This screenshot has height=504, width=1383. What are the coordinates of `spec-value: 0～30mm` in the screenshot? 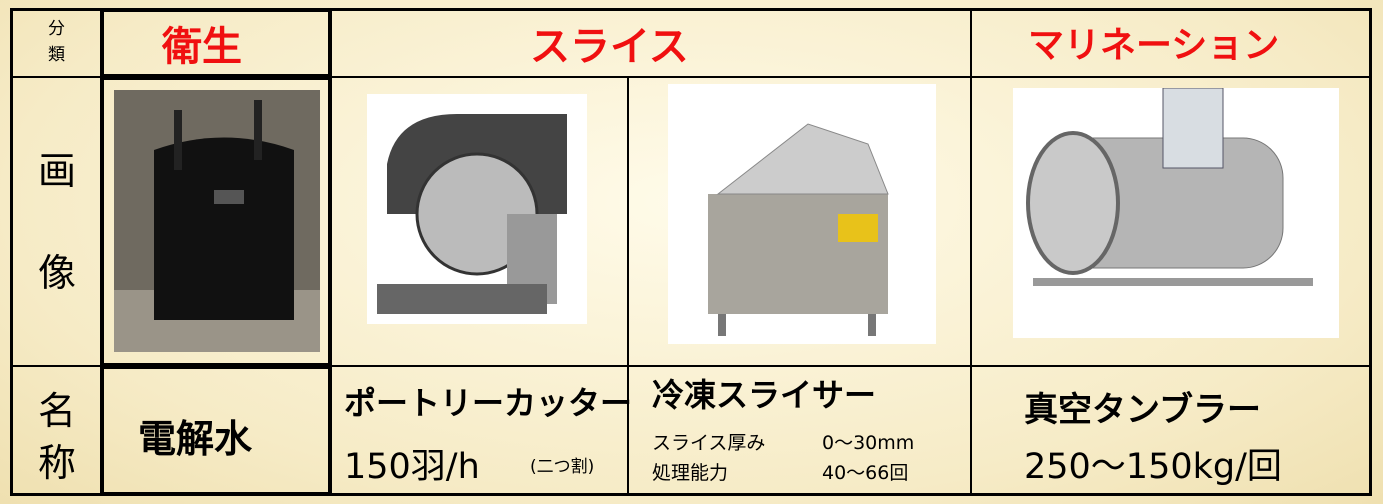 It's located at (868, 443).